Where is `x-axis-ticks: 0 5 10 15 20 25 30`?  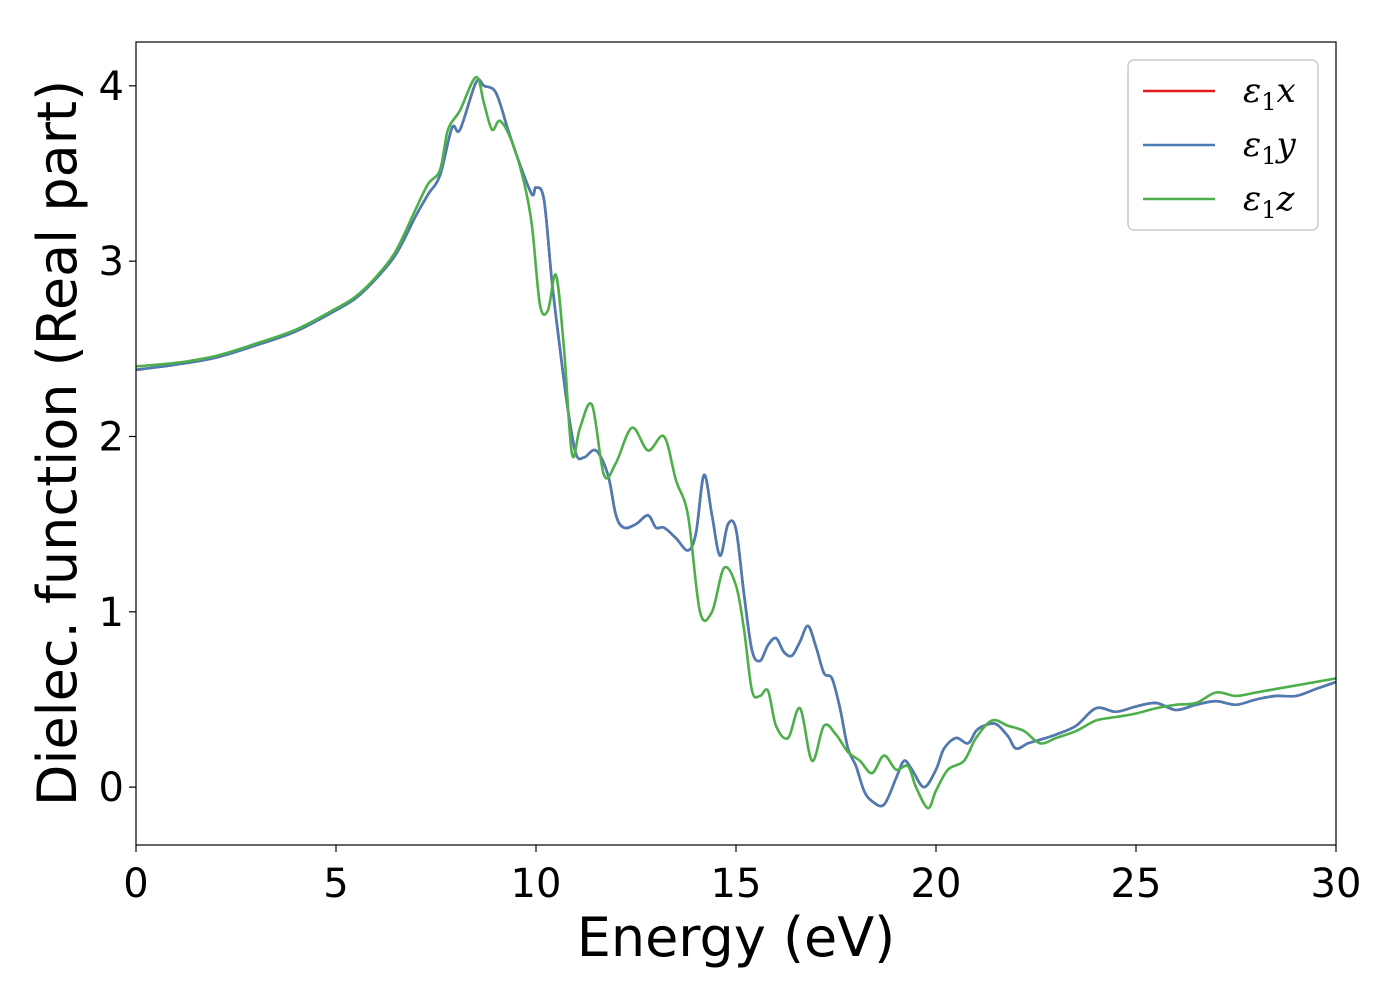
x-axis-ticks: 0 5 10 15 20 25 30 is located at coordinates (742, 876).